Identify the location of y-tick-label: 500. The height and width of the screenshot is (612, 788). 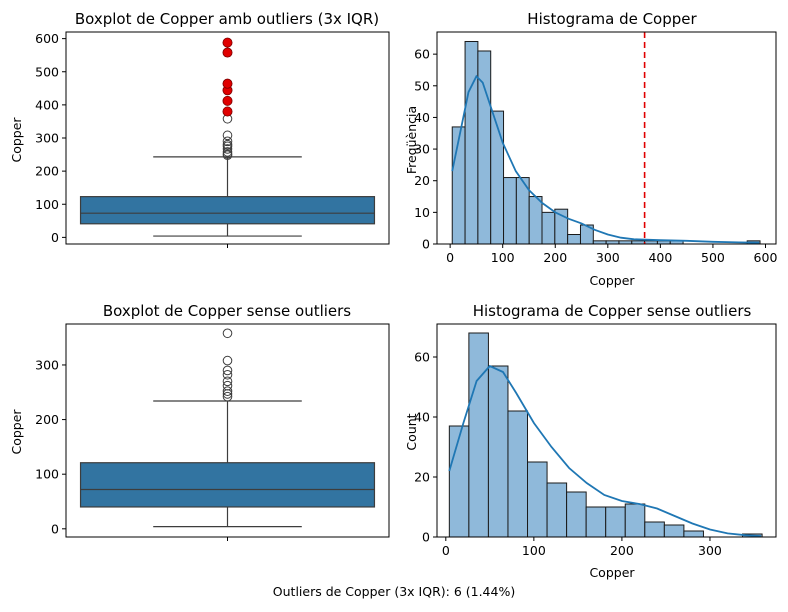
(47, 71).